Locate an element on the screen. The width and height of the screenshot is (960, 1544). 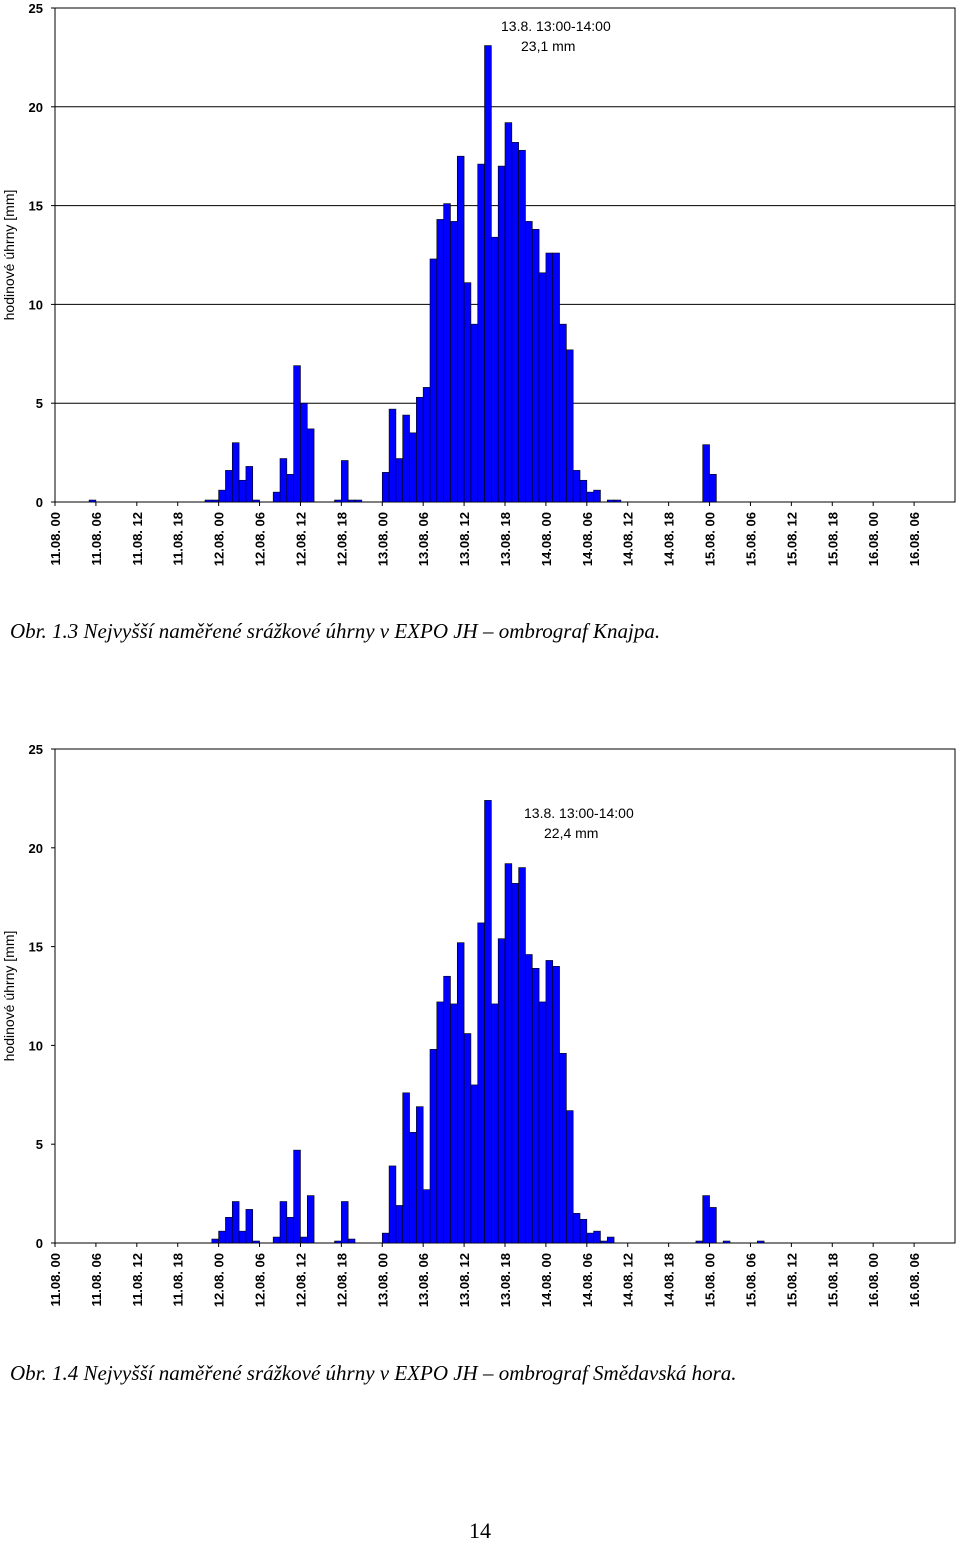
x-tick-label: 11.08. 00 is located at coordinates (55, 539).